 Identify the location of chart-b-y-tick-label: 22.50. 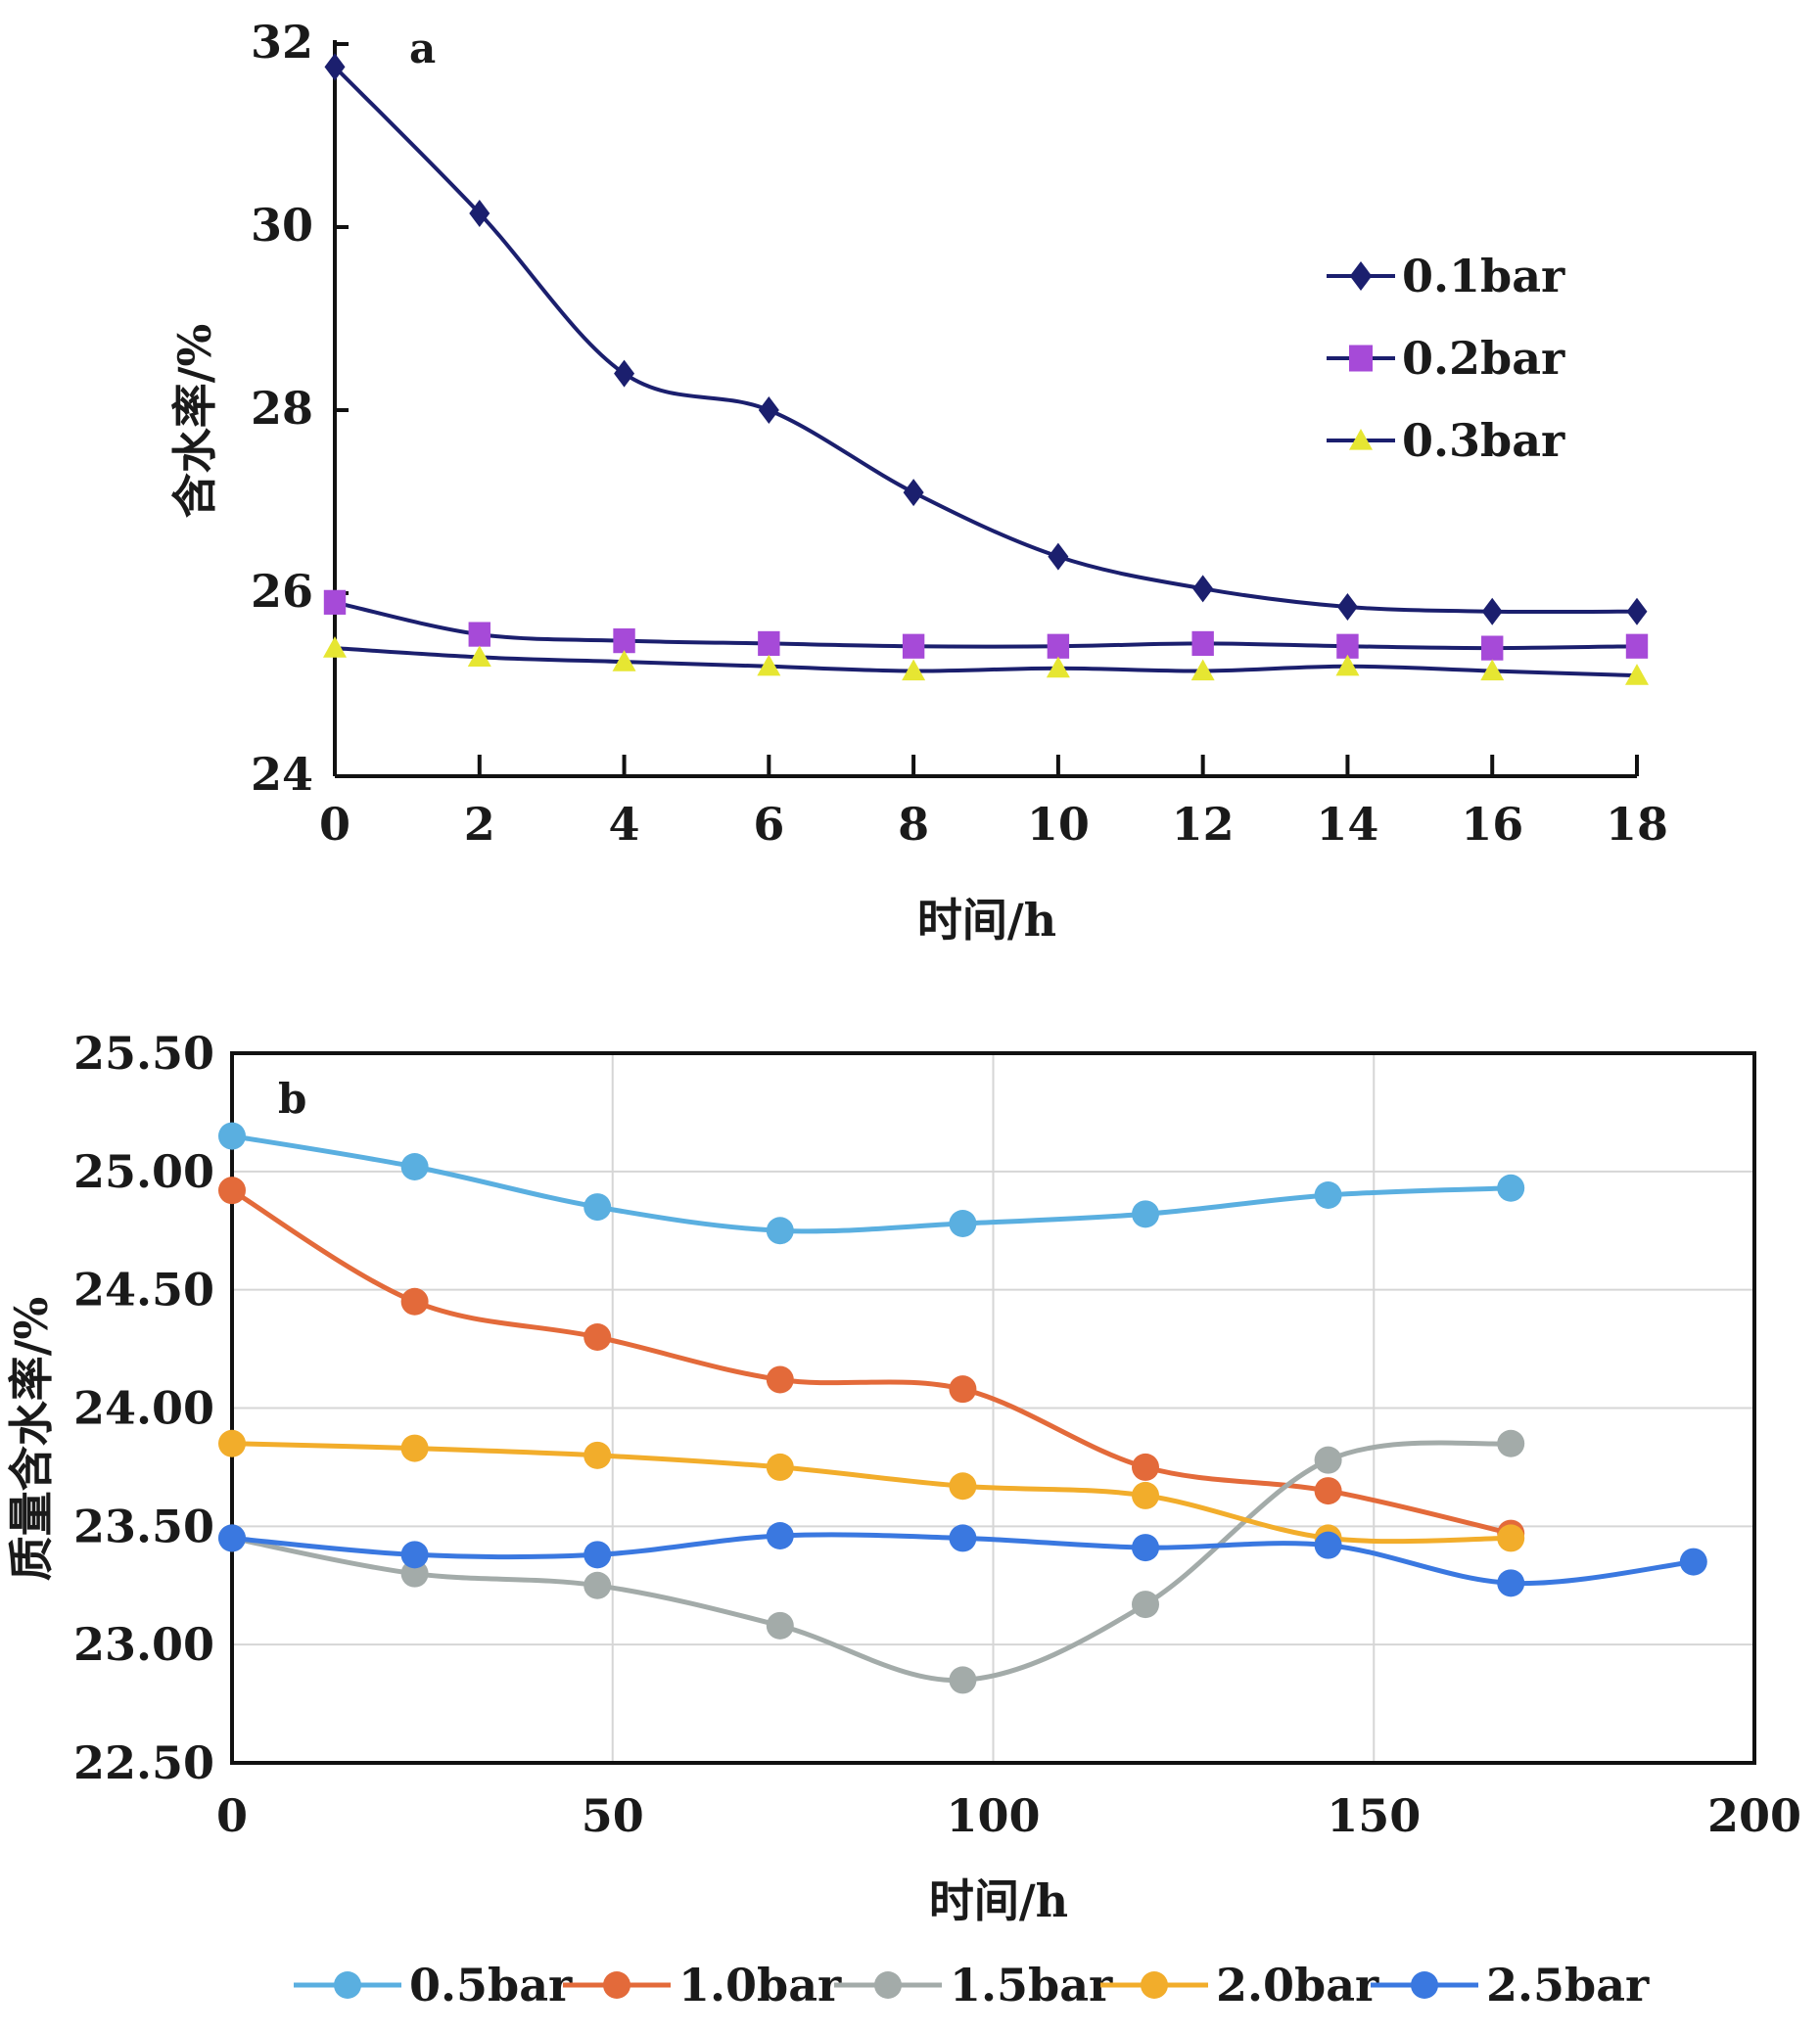
(143, 1762).